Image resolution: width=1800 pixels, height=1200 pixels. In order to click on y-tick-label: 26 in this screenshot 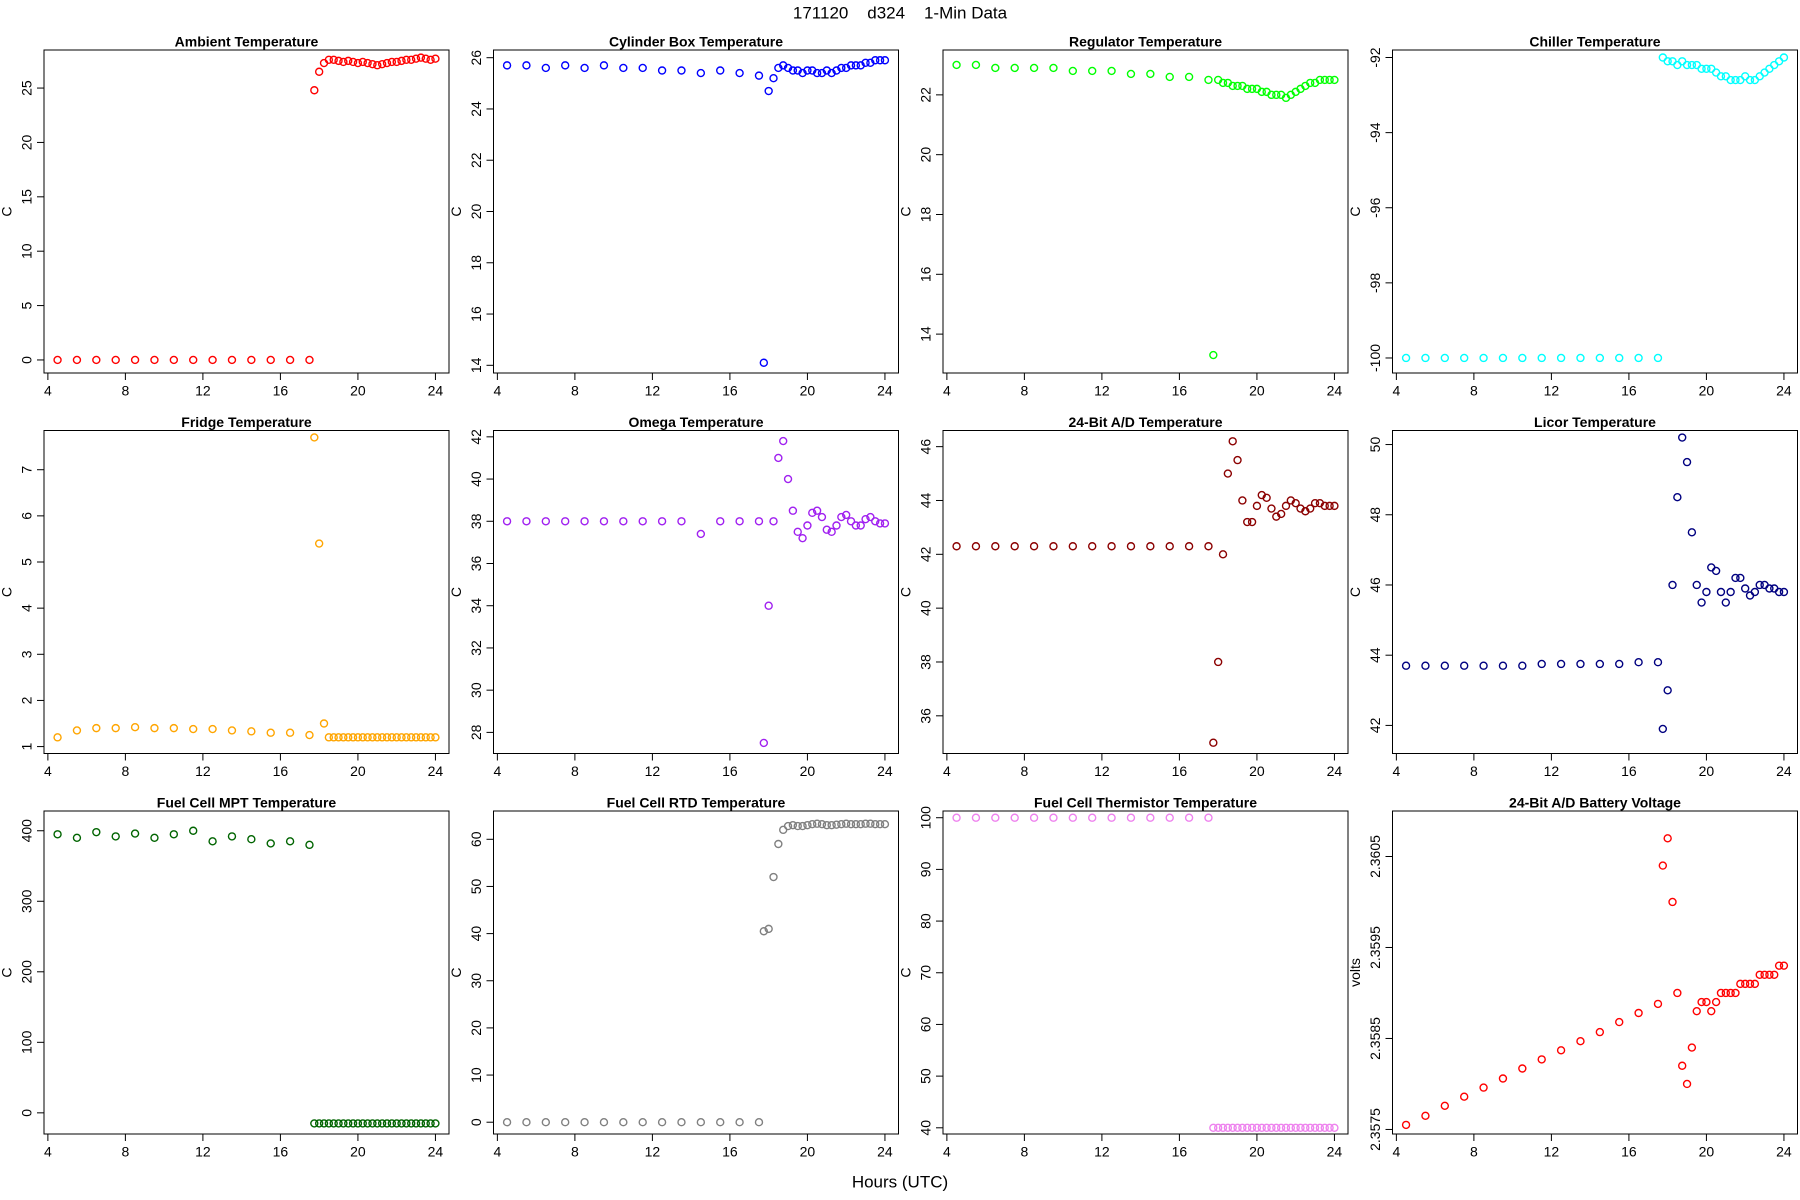, I will do `click(476, 58)`.